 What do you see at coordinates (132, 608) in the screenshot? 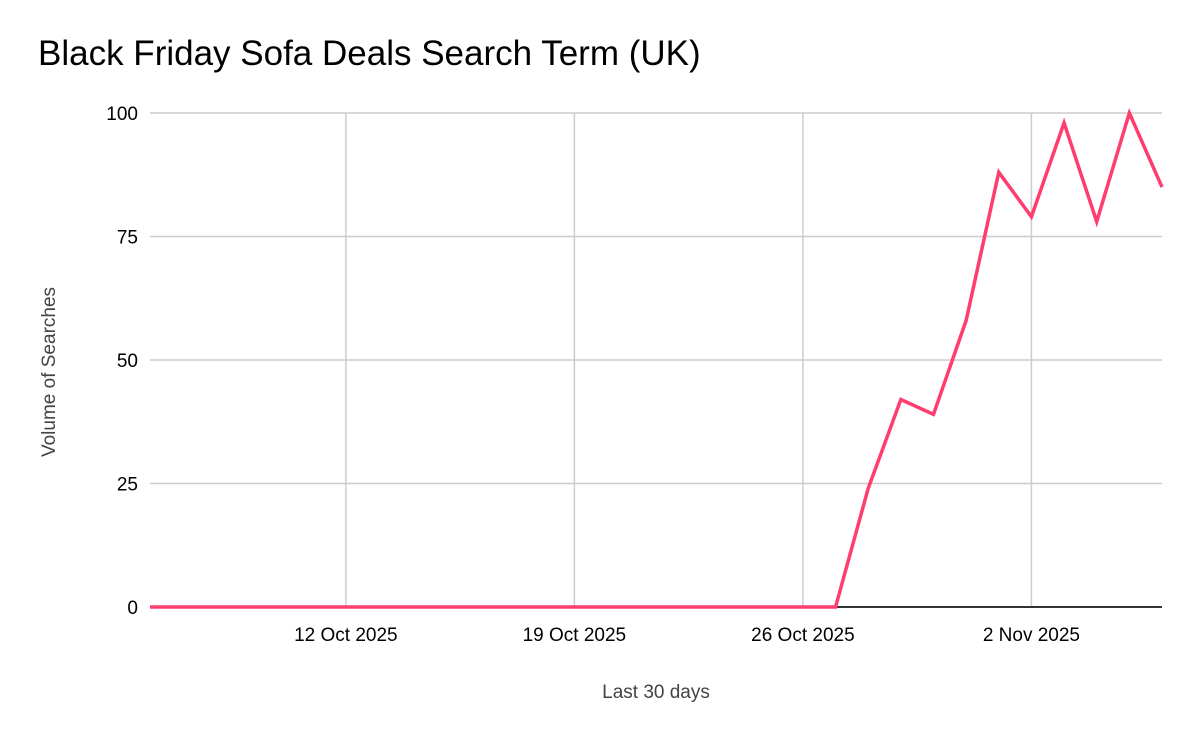
I see `y-tick-label: 0` at bounding box center [132, 608].